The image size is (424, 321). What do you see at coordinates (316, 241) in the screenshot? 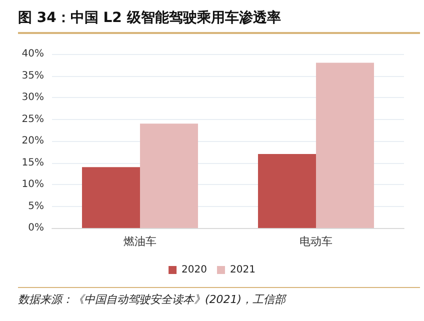
I see `x-tick-label: 电动车` at bounding box center [316, 241].